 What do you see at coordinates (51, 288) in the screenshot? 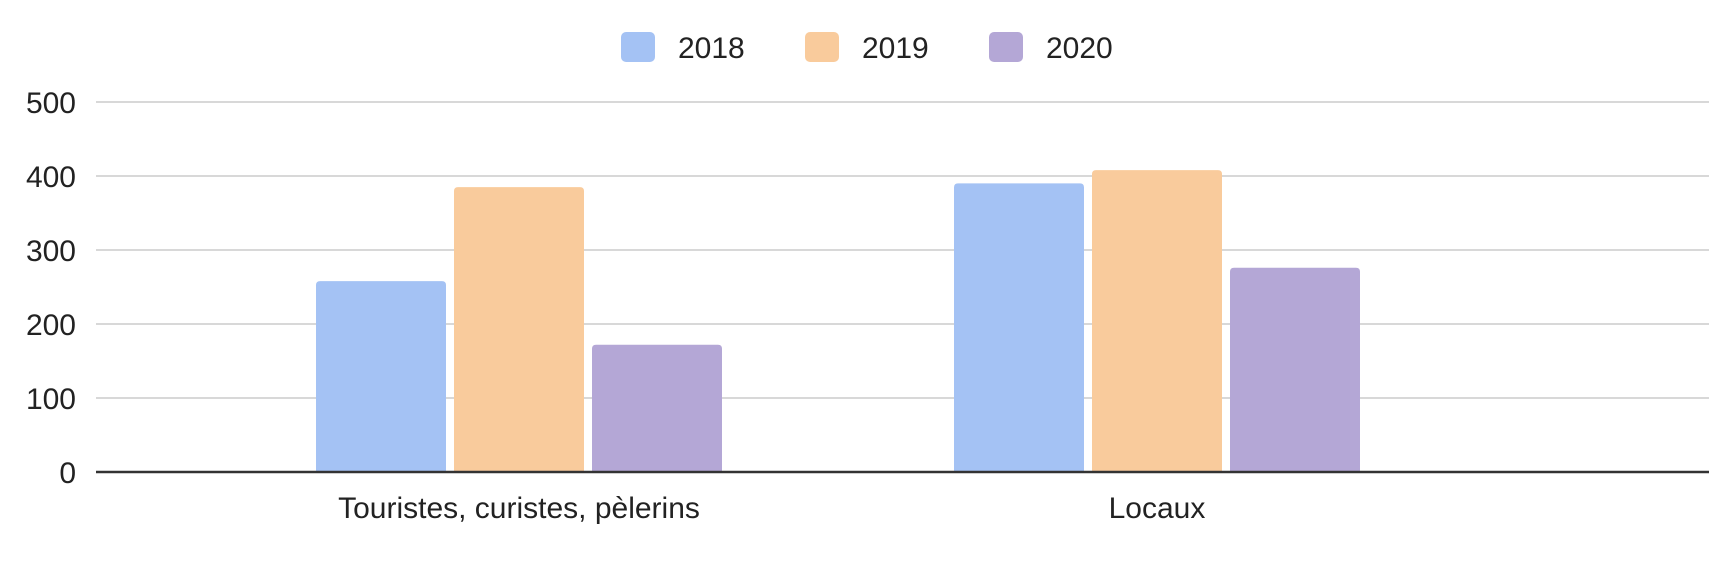
I see `y-axis-ticks: 0 100 200 300 400 500` at bounding box center [51, 288].